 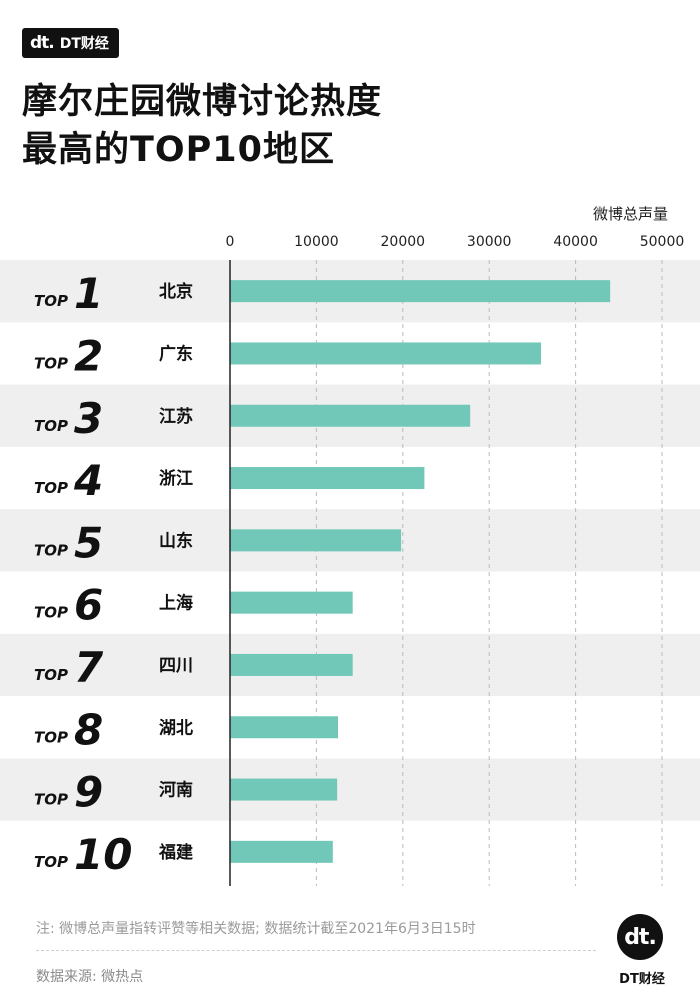 What do you see at coordinates (88, 605) in the screenshot?
I see `rank-number: 6` at bounding box center [88, 605].